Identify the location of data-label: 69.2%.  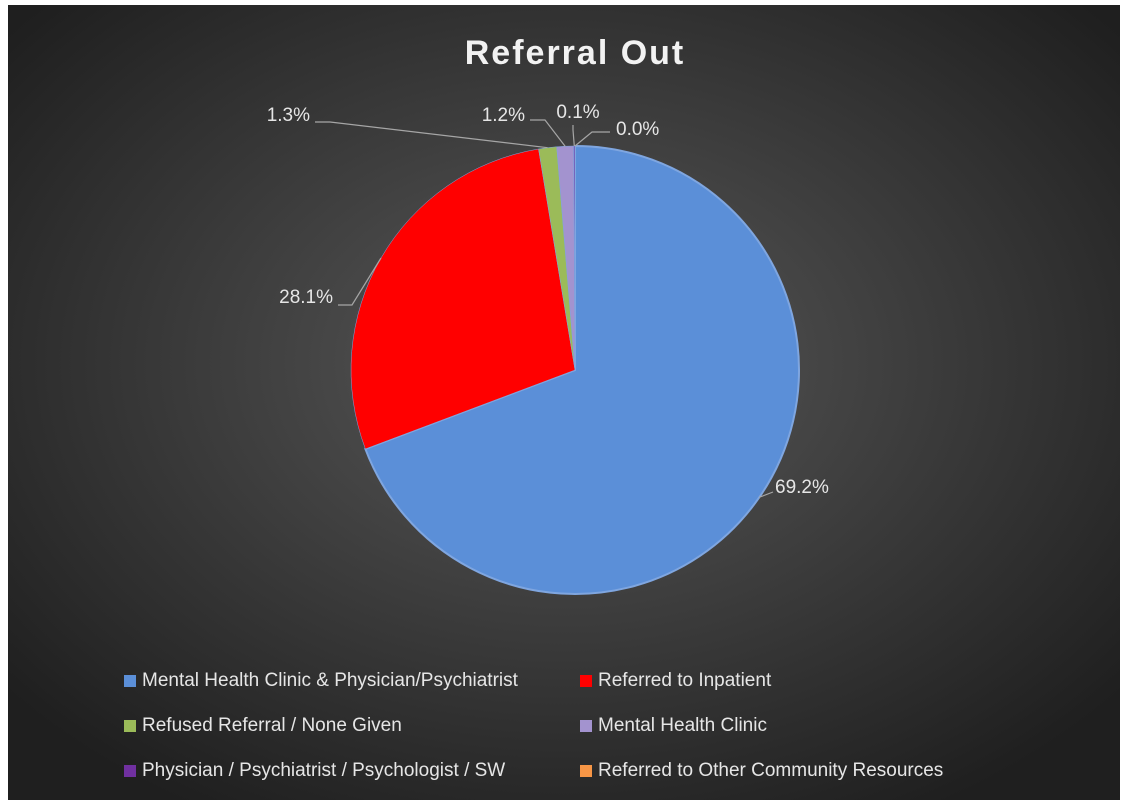
(802, 487).